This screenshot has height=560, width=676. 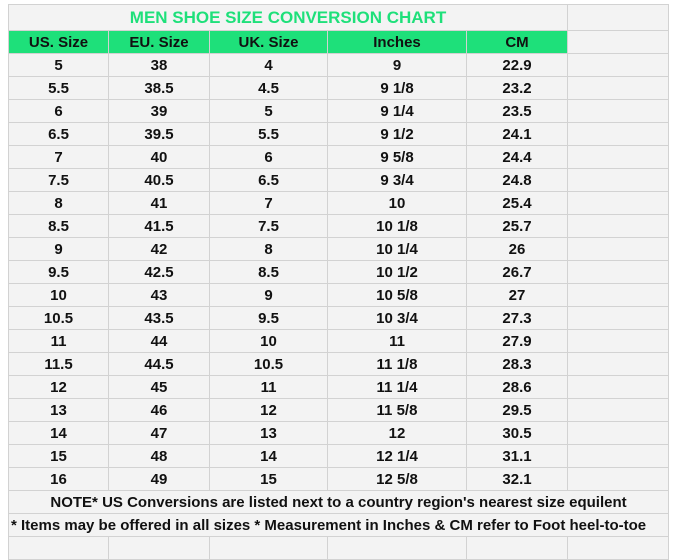 What do you see at coordinates (159, 203) in the screenshot?
I see `table-cell: 41` at bounding box center [159, 203].